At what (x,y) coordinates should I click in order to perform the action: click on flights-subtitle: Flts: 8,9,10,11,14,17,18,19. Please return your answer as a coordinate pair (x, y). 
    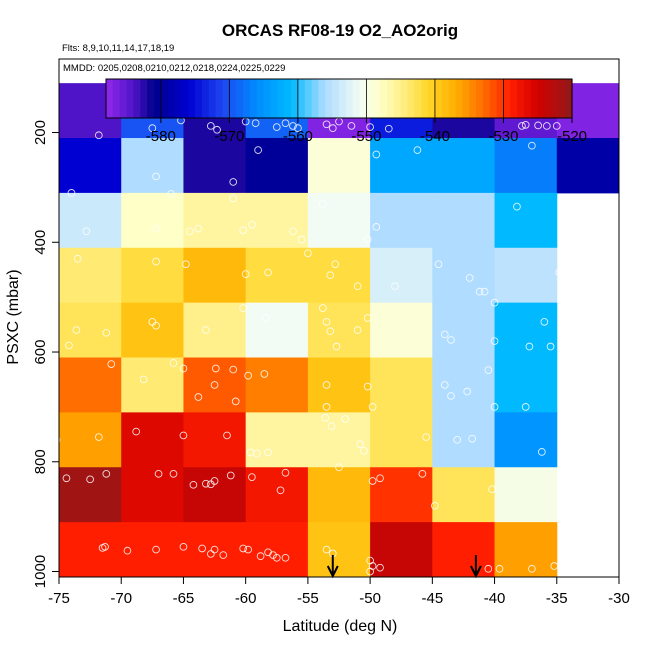
    Looking at the image, I should click on (118, 48).